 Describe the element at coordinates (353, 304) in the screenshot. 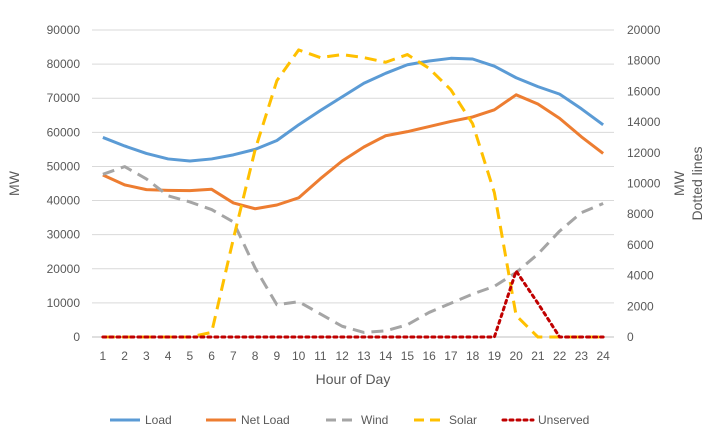

I see `series-line-unserved` at that location.